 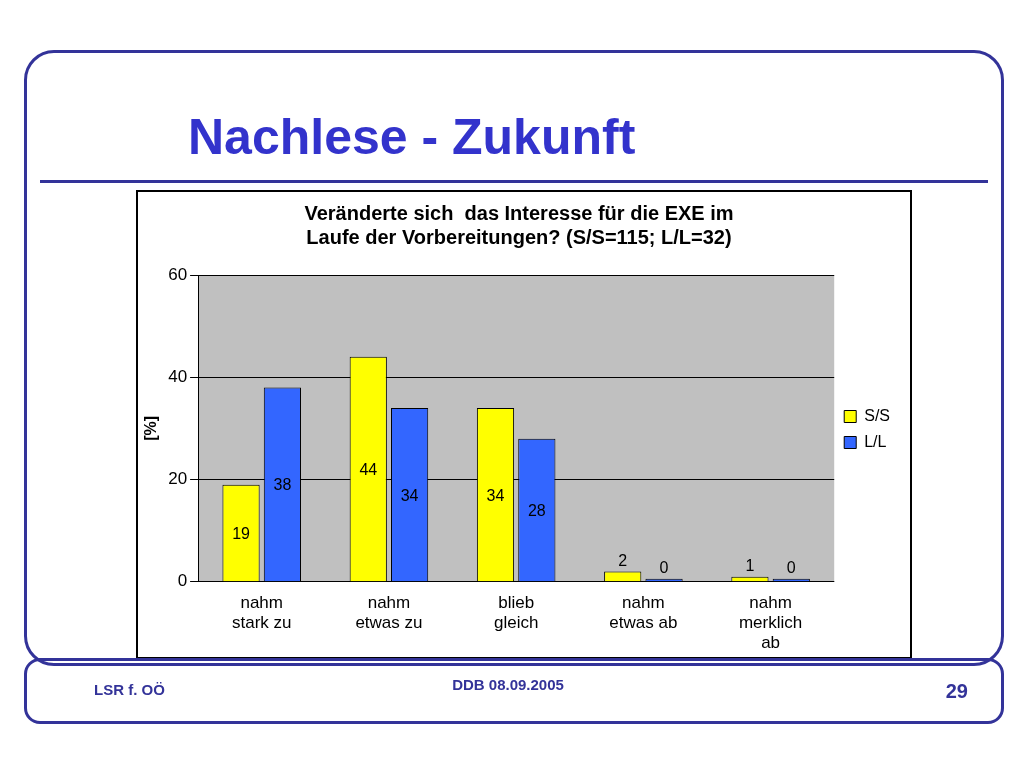 I want to click on text: DDB 08.09.2005, so click(x=508, y=684).